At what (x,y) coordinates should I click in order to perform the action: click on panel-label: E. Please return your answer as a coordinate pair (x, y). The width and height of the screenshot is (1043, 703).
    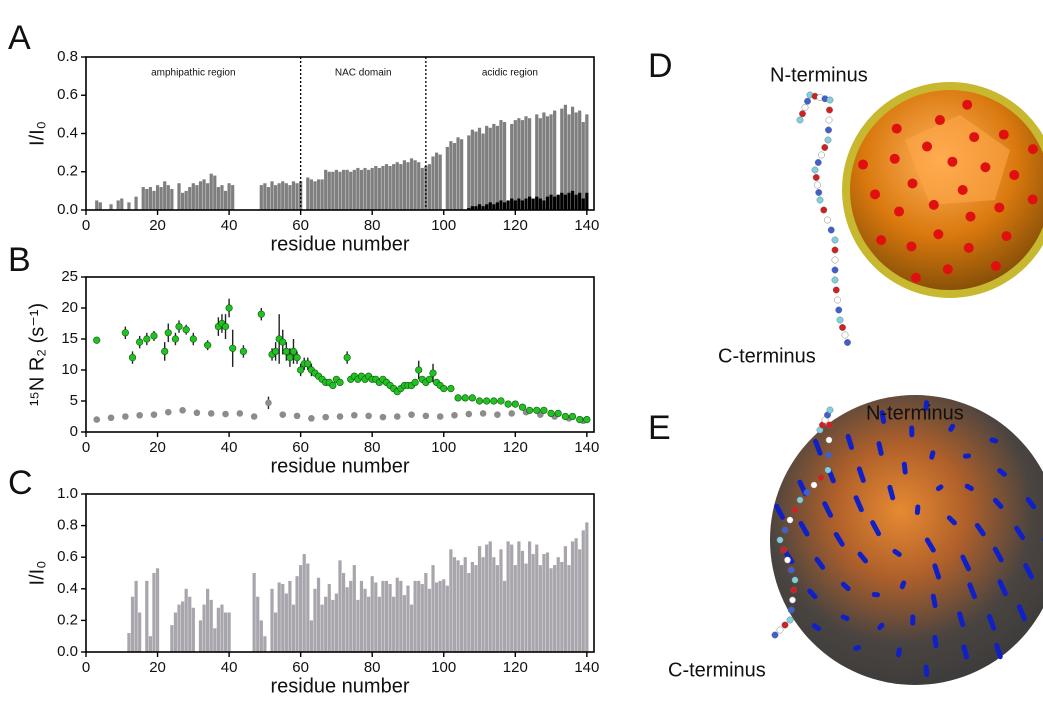
    Looking at the image, I should click on (659, 428).